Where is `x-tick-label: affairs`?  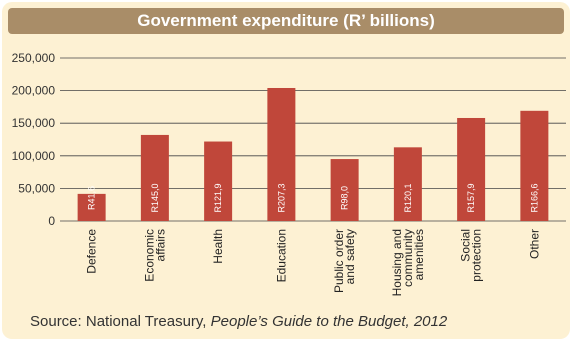 x-tick-label: affairs is located at coordinates (160, 245).